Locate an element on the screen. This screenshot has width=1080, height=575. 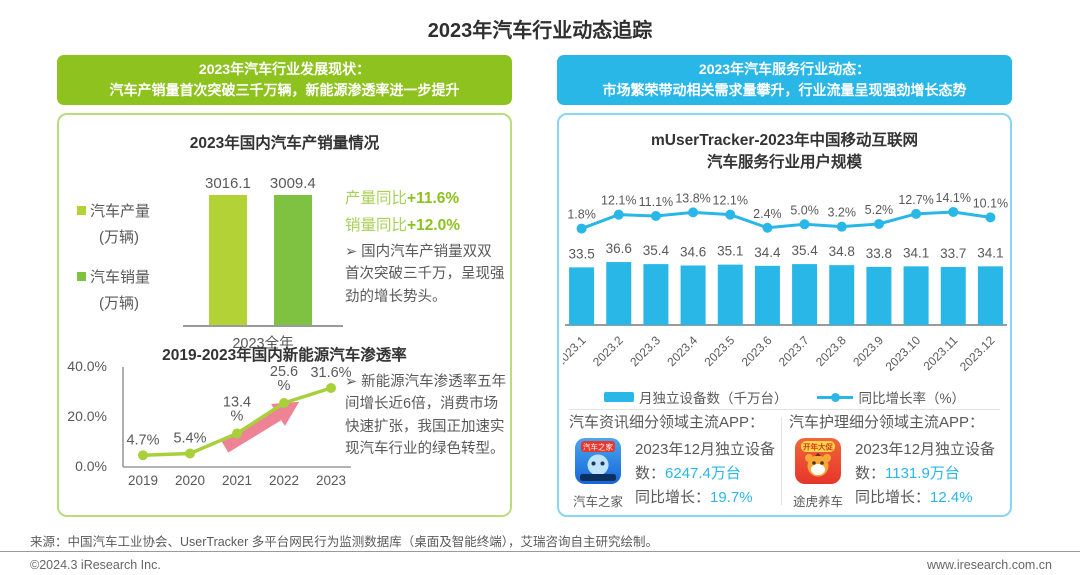
line-swatch-icon is located at coordinates (835, 397).